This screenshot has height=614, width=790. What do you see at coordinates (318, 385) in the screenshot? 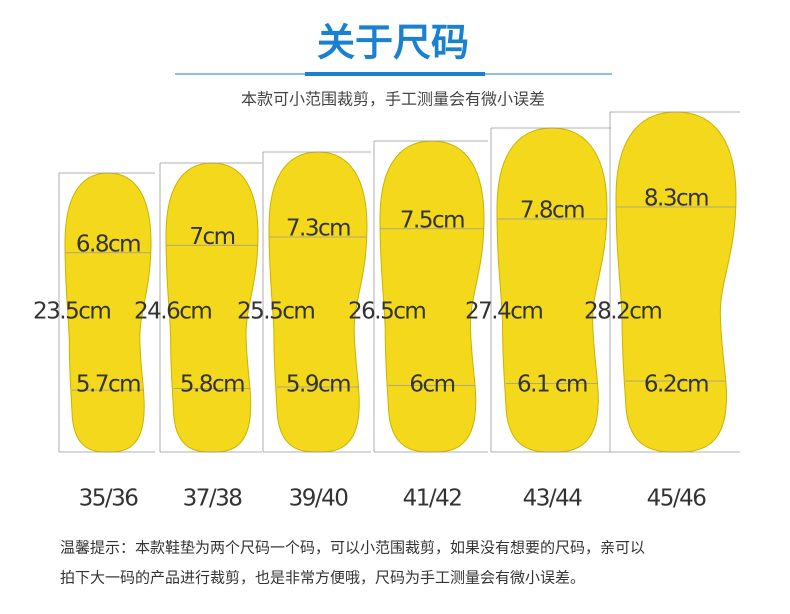
I see `heel-width: 5.9cm` at bounding box center [318, 385].